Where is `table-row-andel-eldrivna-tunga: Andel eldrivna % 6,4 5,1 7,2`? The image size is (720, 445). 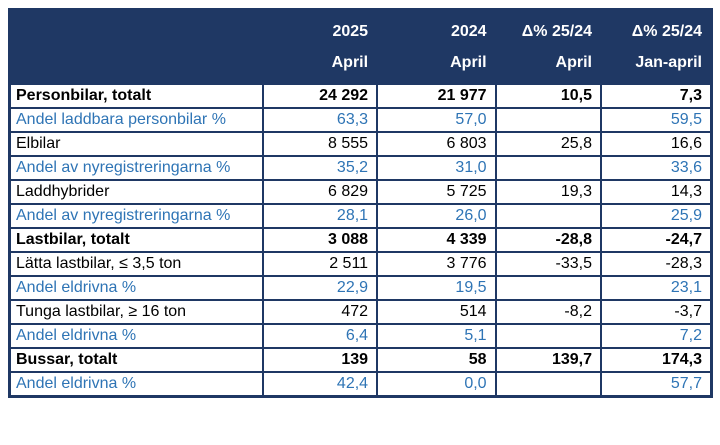 table-row-andel-eldrivna-tunga: Andel eldrivna % 6,4 5,1 7,2 is located at coordinates (360, 336).